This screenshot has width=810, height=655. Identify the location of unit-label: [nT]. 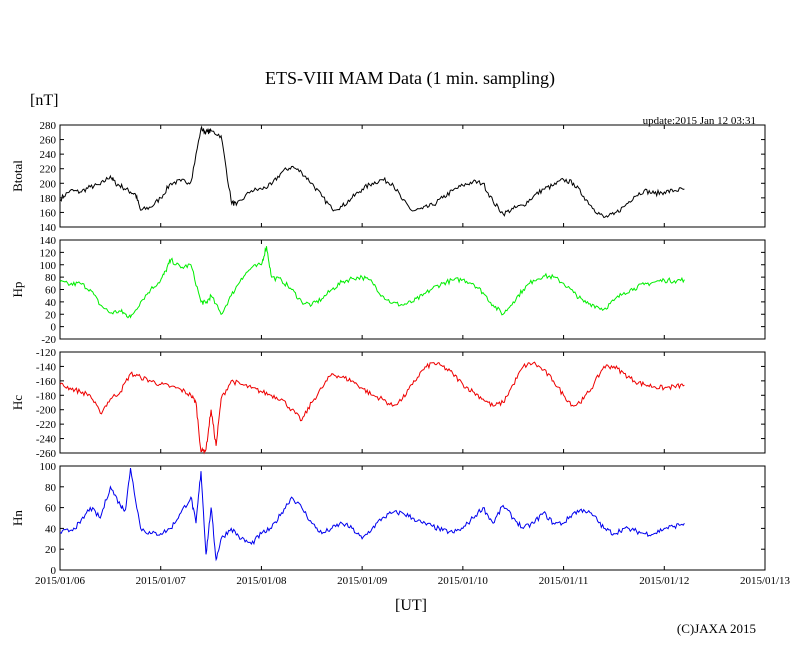
(44, 100).